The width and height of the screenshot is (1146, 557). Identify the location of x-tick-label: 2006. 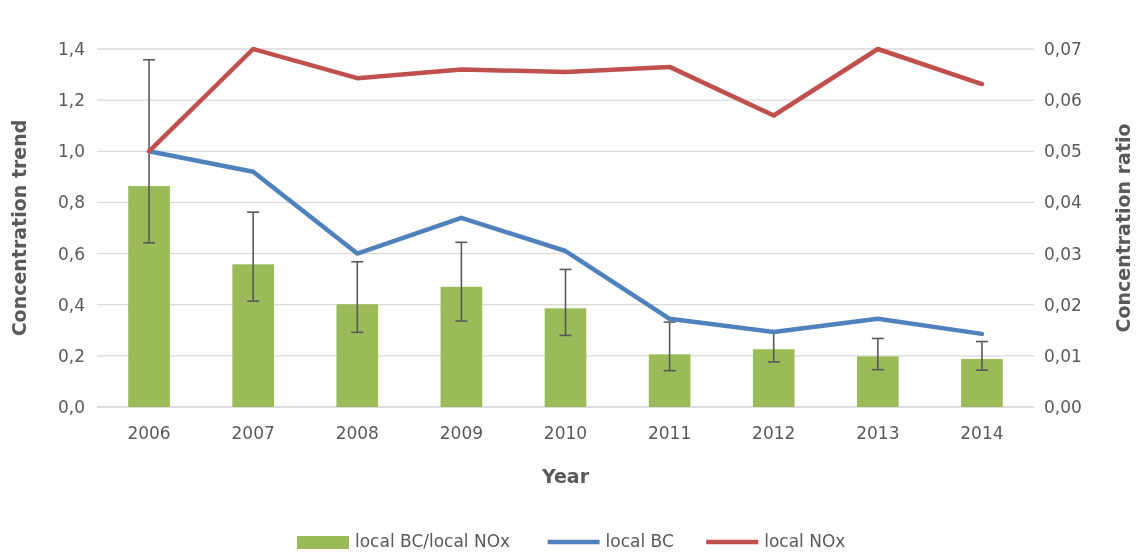
(149, 433).